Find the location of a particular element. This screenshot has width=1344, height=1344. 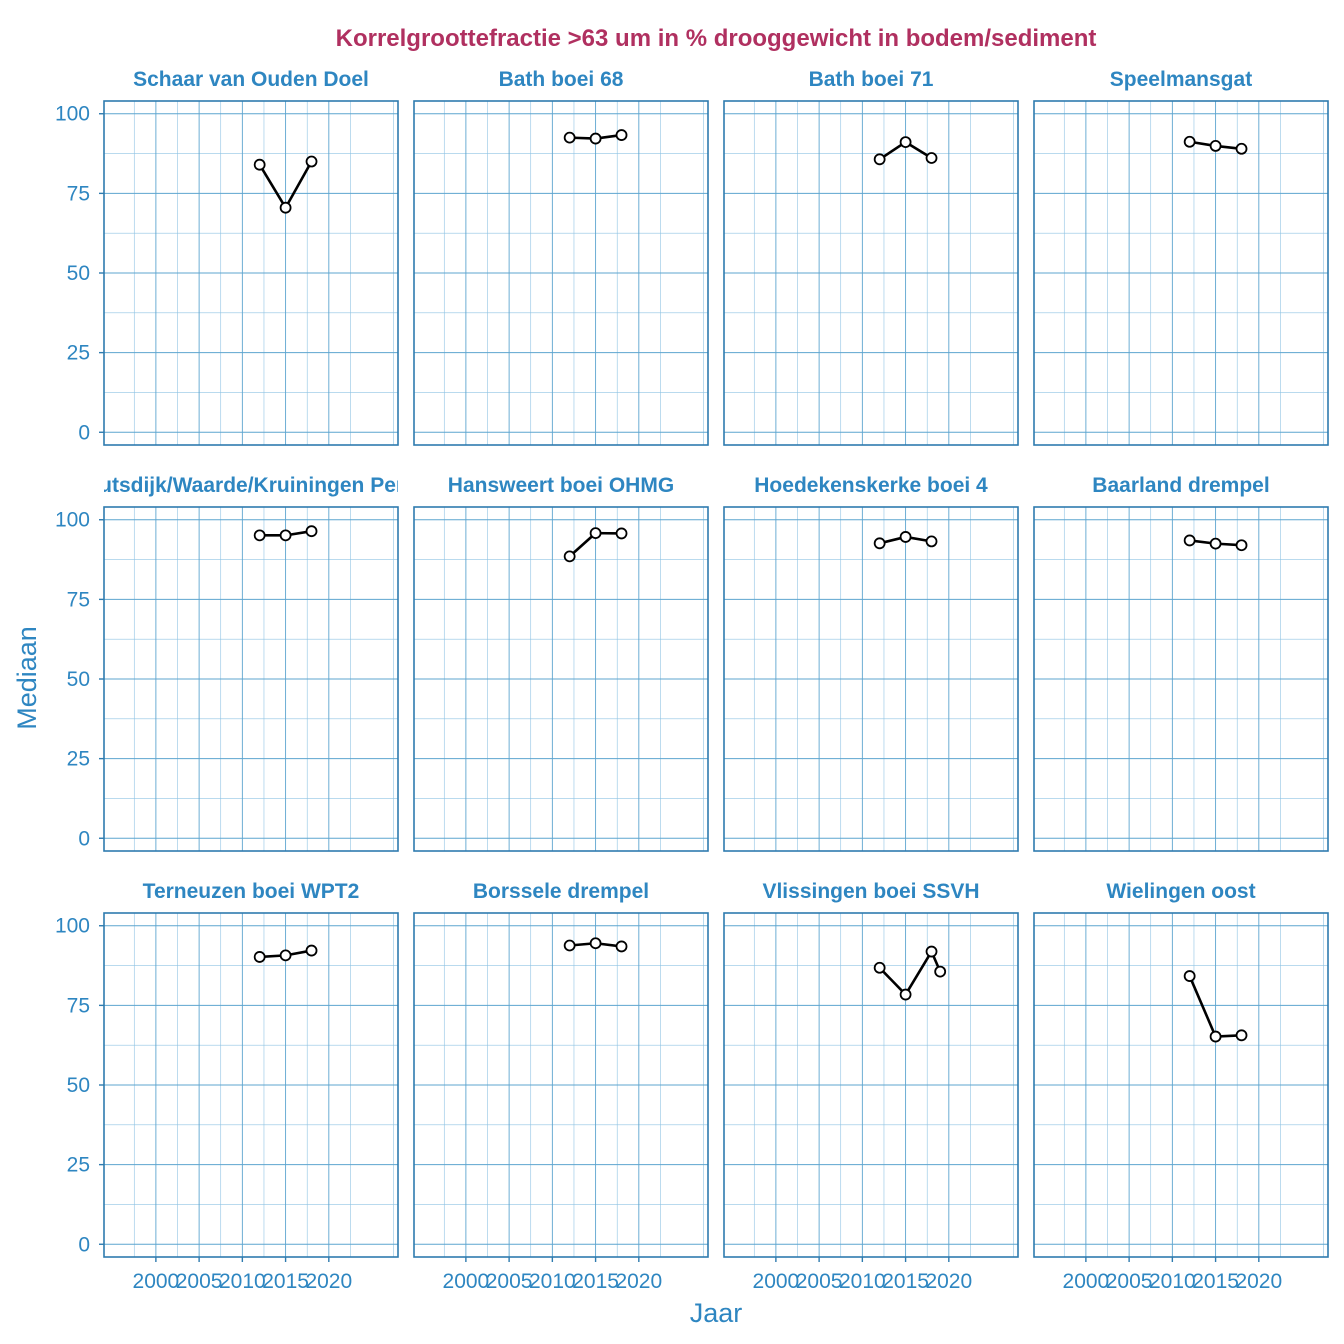

data-point: 2012: 95.1 is located at coordinates (259, 535).